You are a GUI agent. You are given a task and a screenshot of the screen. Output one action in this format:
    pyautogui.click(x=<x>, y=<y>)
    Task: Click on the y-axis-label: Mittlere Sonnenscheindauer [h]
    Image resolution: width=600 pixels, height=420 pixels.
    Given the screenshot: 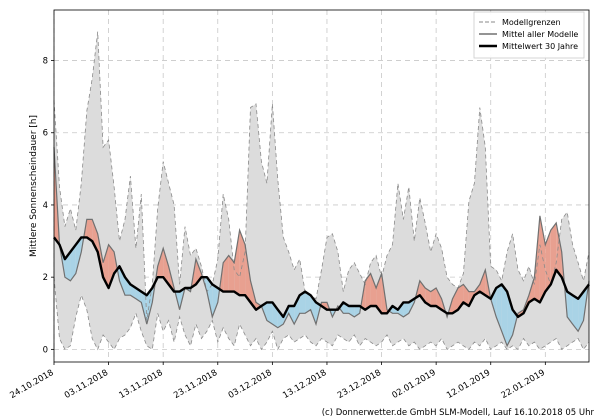 What is the action you would take?
    pyautogui.click(x=34, y=186)
    